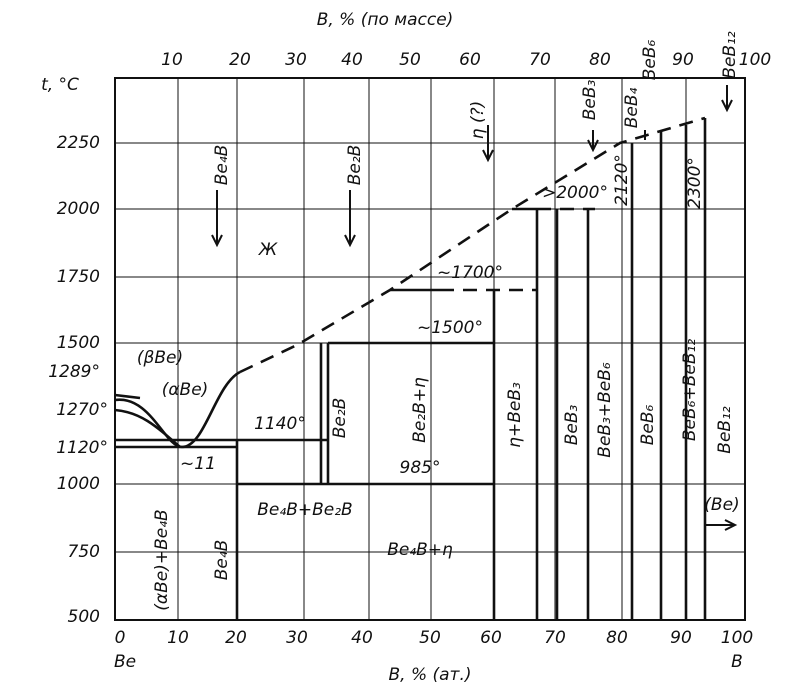  I want to click on region: BeB₆, so click(648, 425).